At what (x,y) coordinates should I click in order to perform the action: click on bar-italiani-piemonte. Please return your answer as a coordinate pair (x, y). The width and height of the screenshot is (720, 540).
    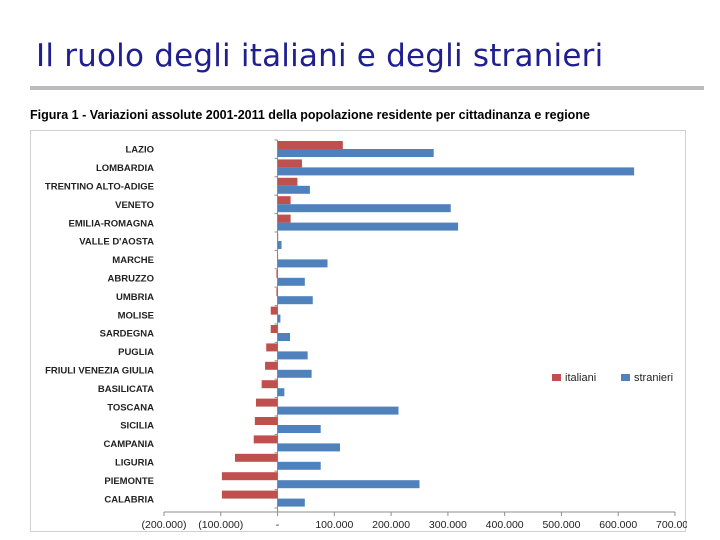
    Looking at the image, I should click on (249, 476).